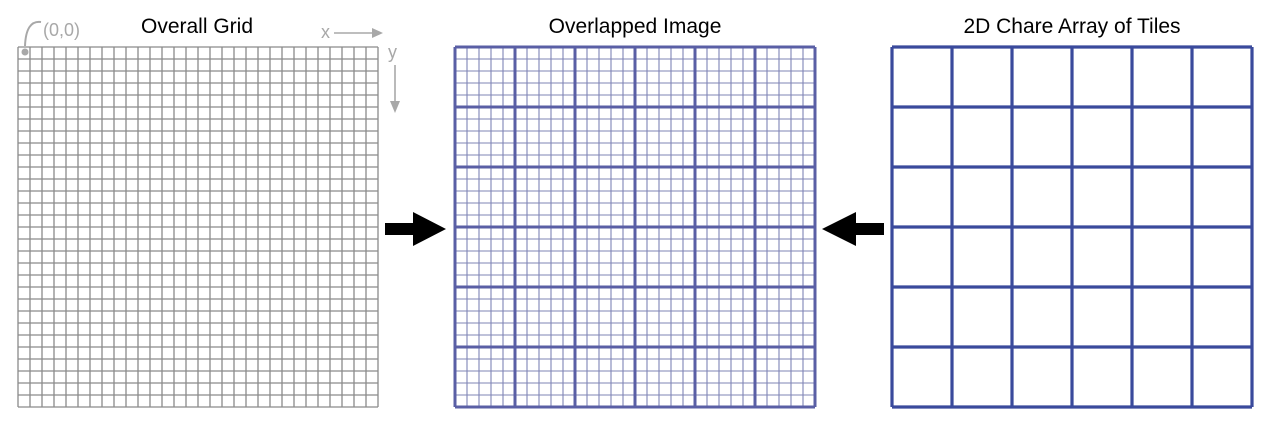 The image size is (1269, 424). Describe the element at coordinates (61, 30) in the screenshot. I see `origin-label: (0,0)` at that location.